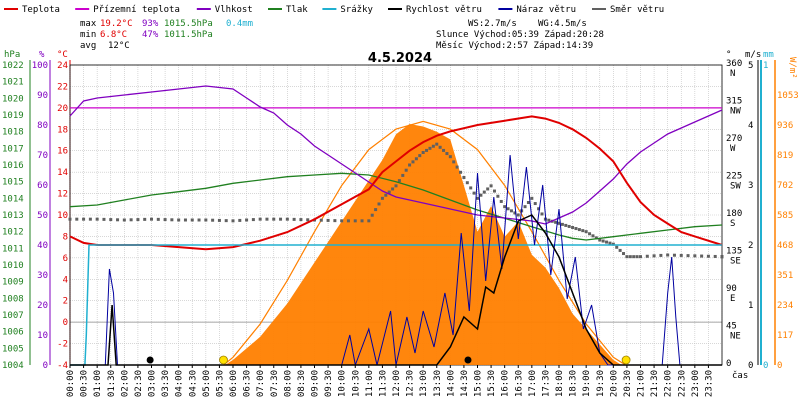 The image size is (800, 400). What do you see at coordinates (785, 156) in the screenshot?
I see `wm2-tick-label: 819` at bounding box center [785, 156].